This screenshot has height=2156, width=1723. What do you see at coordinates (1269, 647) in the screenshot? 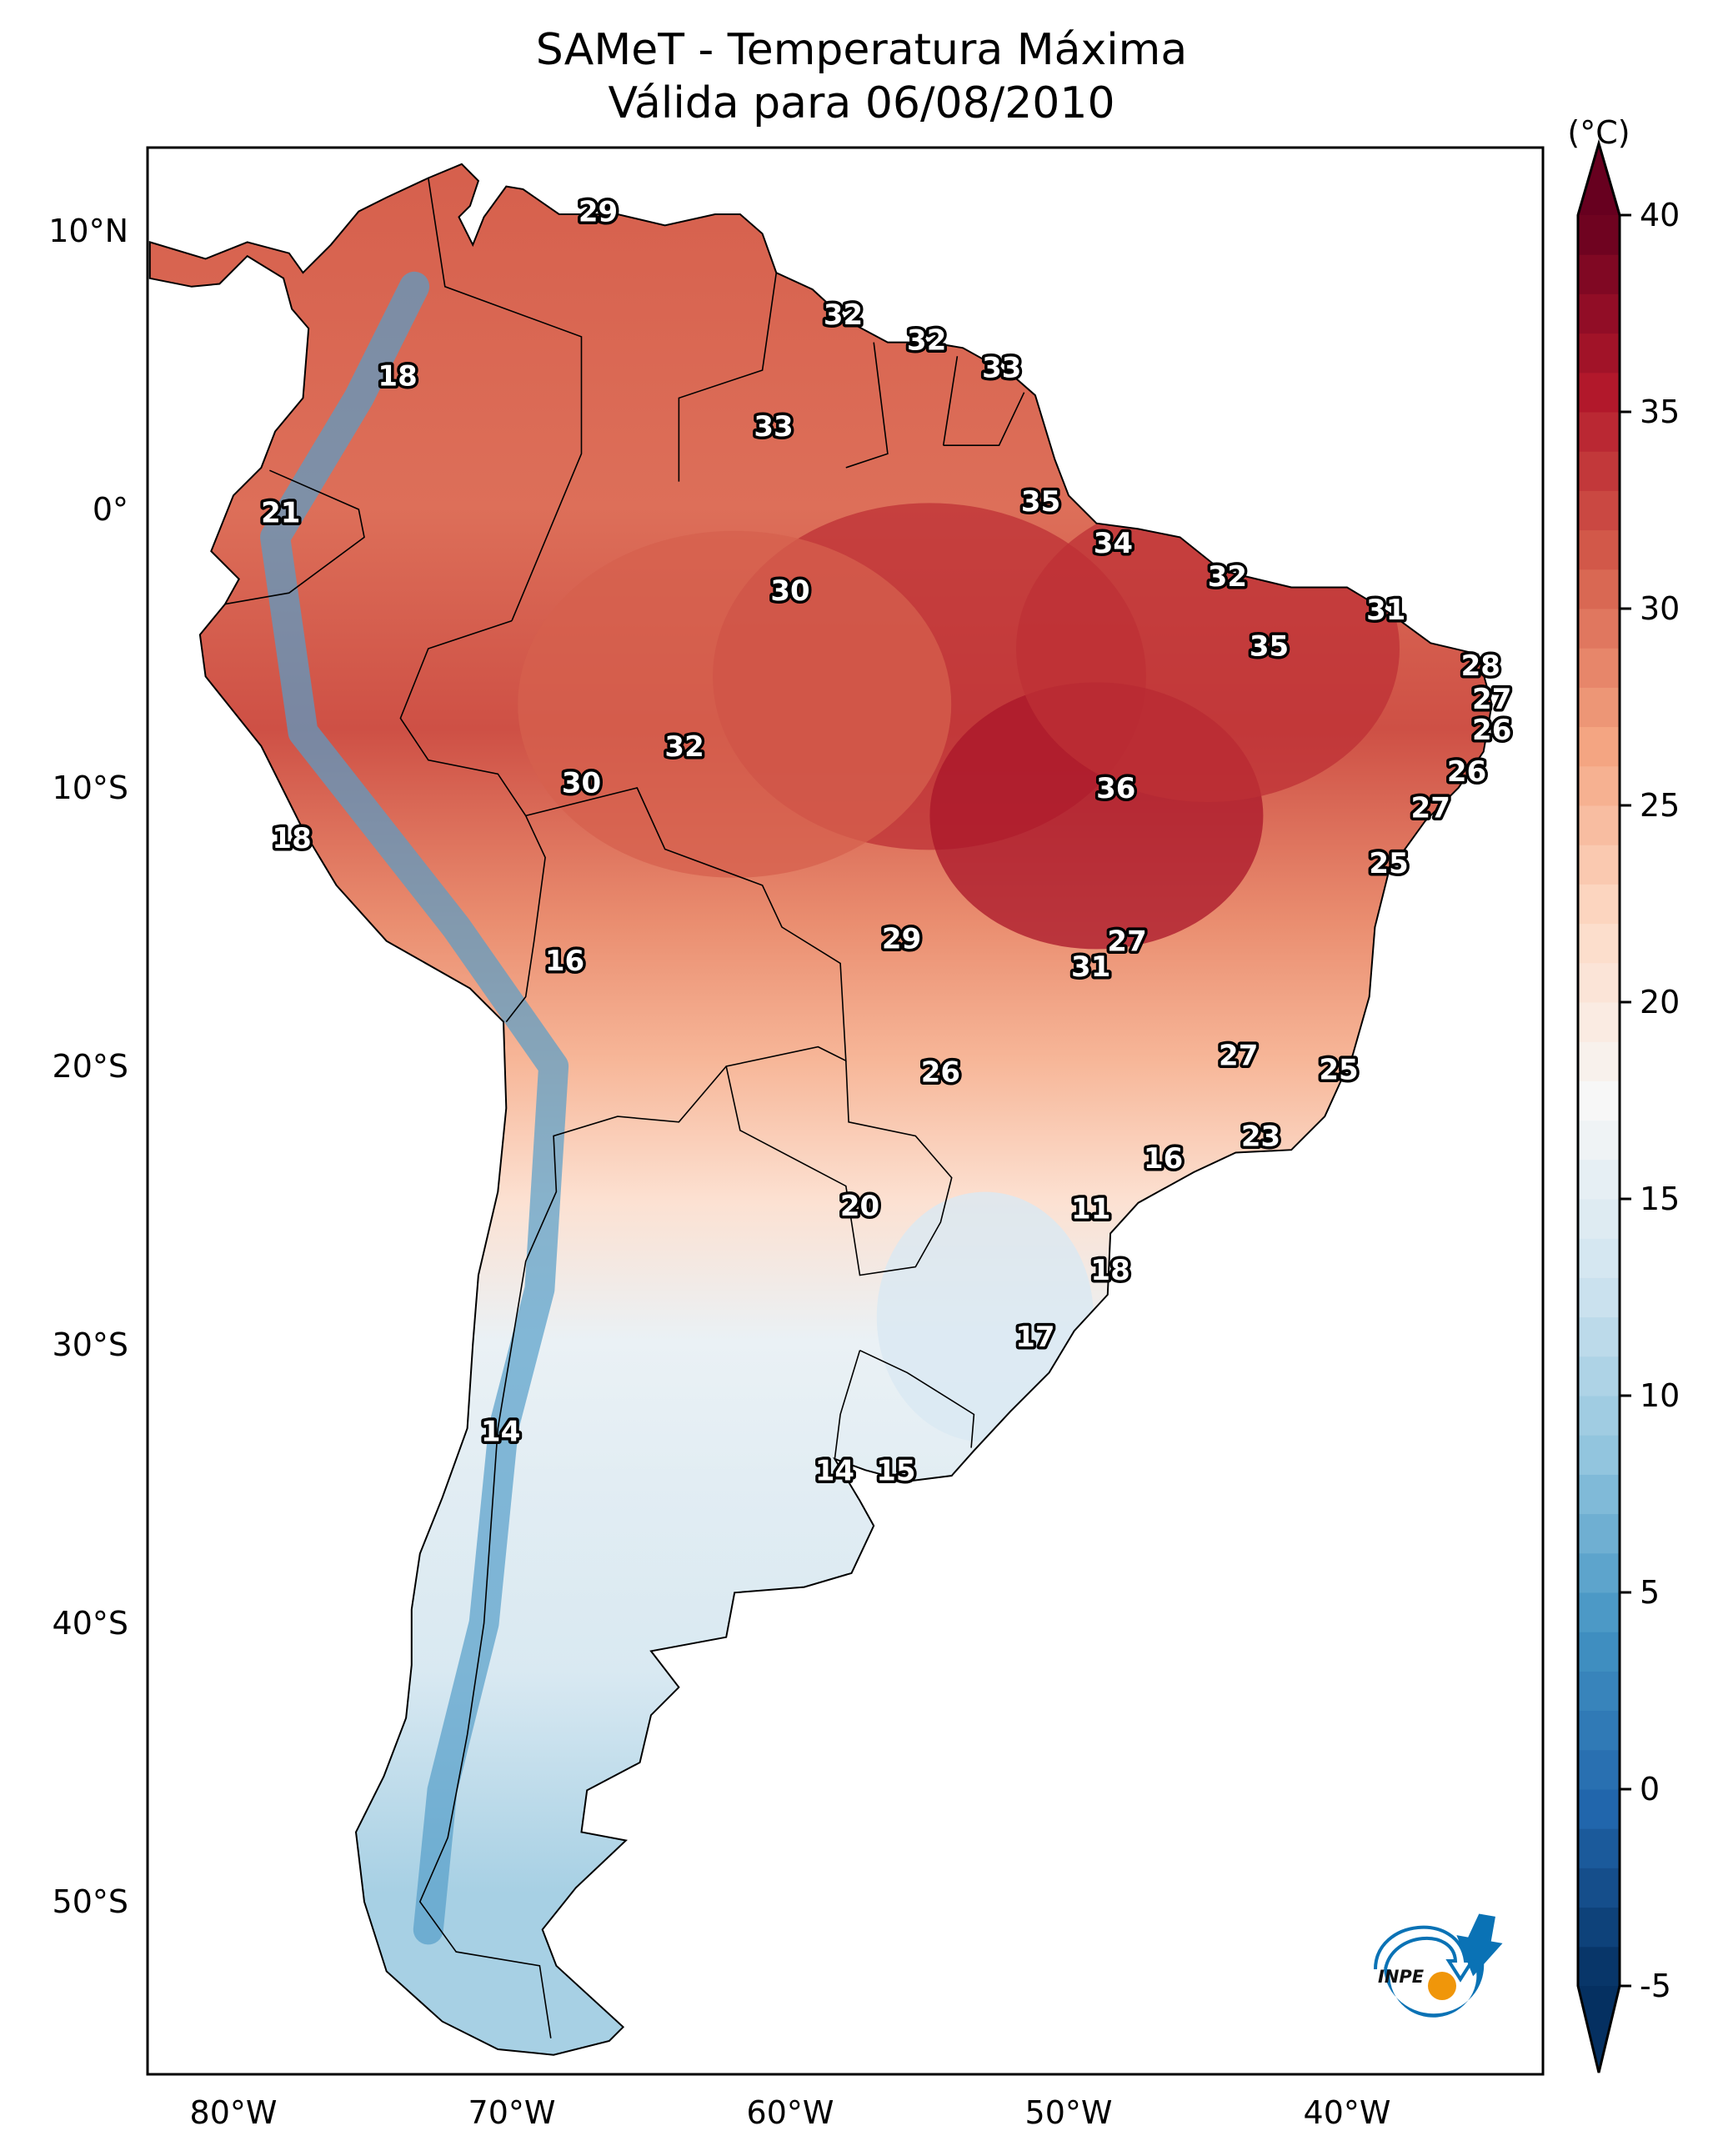
I see `station-value-label: 35` at bounding box center [1269, 647].